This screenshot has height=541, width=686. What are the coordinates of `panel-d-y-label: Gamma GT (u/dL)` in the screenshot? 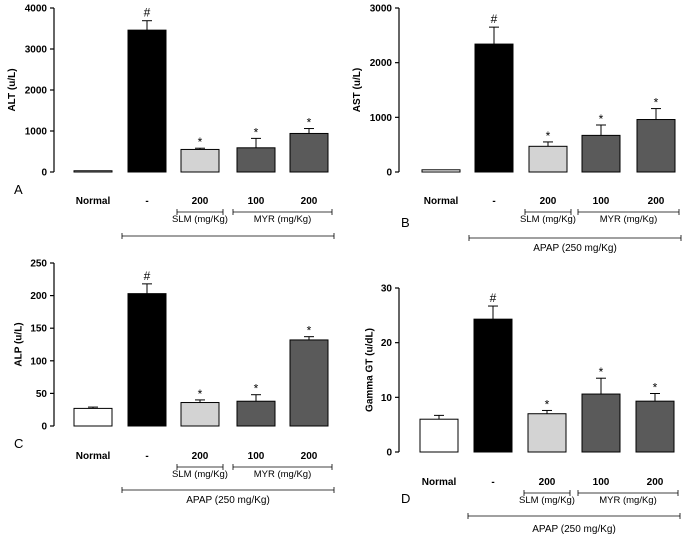 It's located at (370, 370).